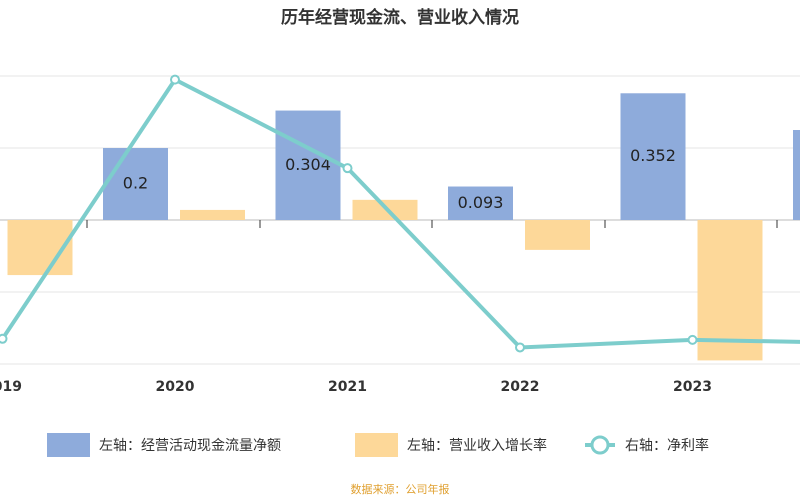 The width and height of the screenshot is (800, 500). What do you see at coordinates (400, 489) in the screenshot?
I see `source-note: 数据来源：公司年报` at bounding box center [400, 489].